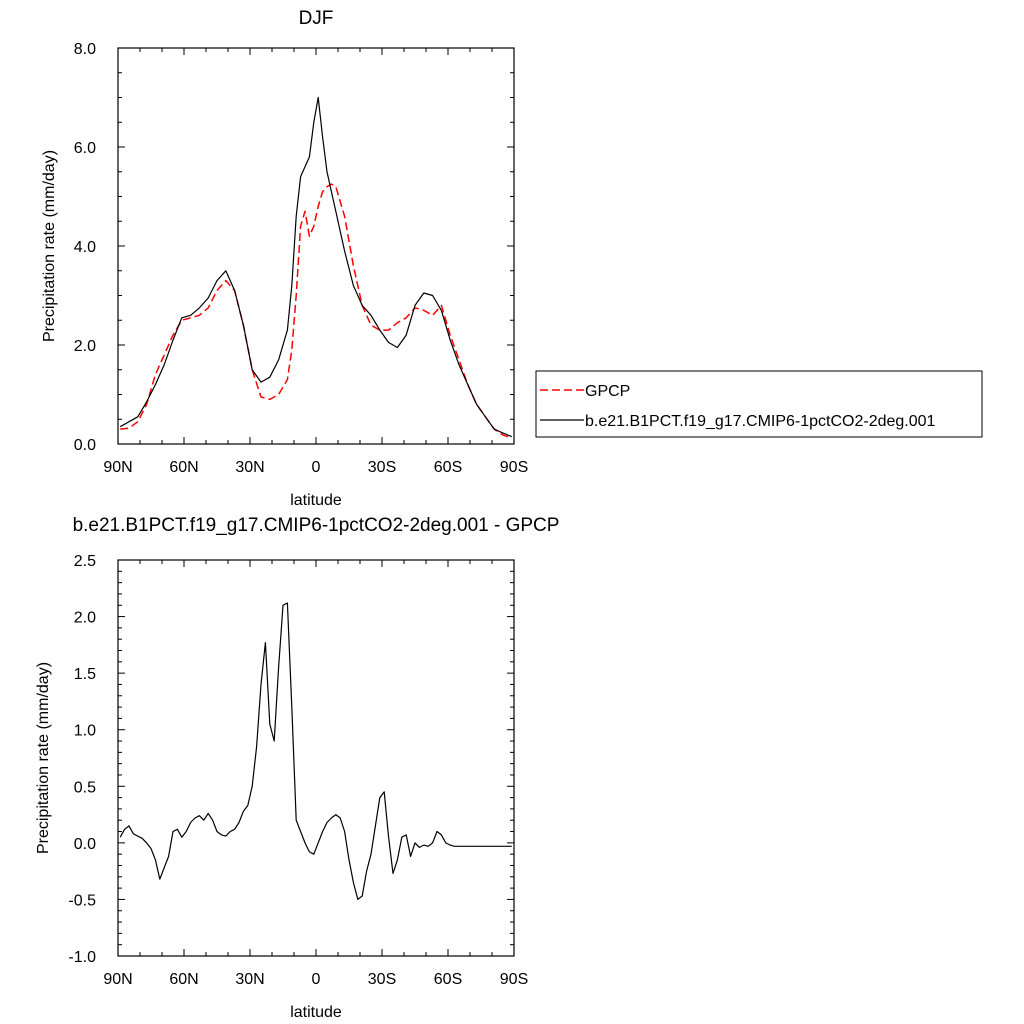 This screenshot has width=1024, height=1024. What do you see at coordinates (117, 467) in the screenshot?
I see `djf-xtick-label: 90N` at bounding box center [117, 467].